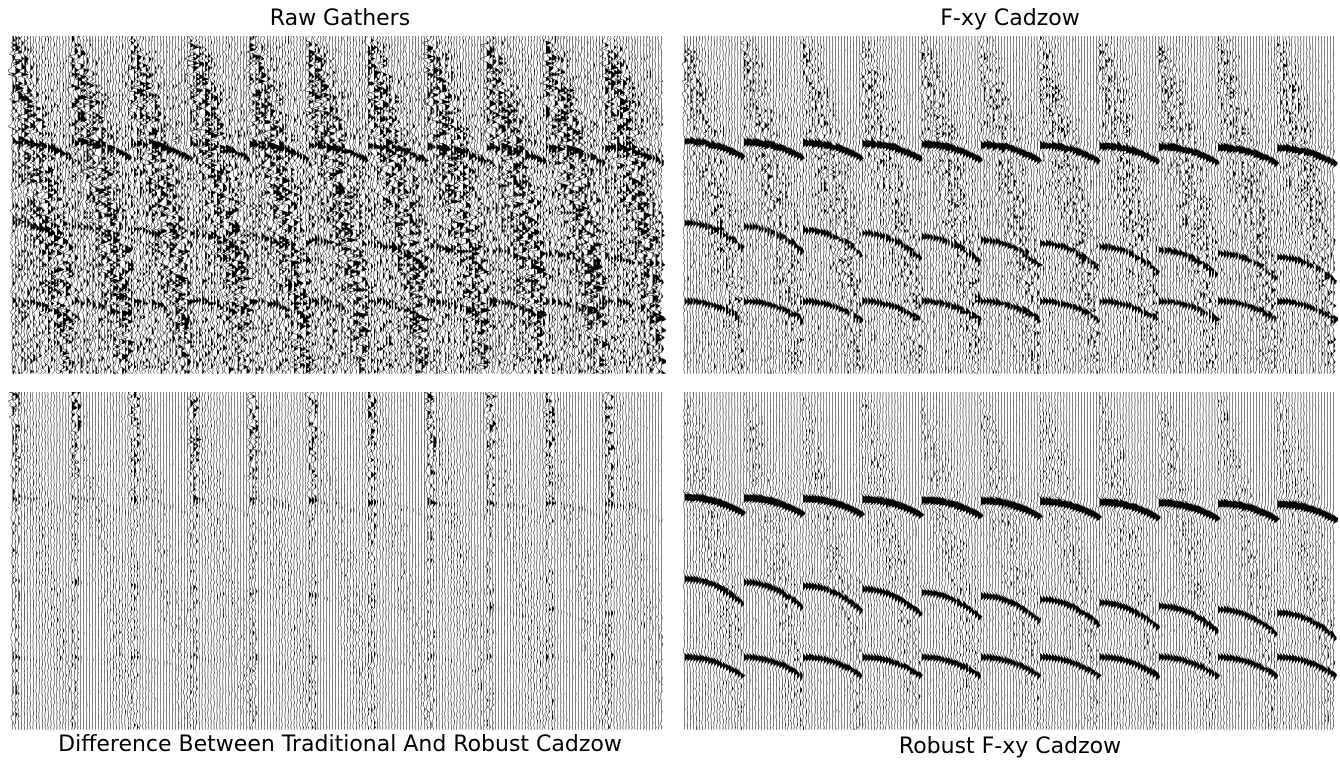 This screenshot has height=762, width=1340. I want to click on robust-fxy-cadzow-title: Robust F-xy Cadzow, so click(1010, 747).